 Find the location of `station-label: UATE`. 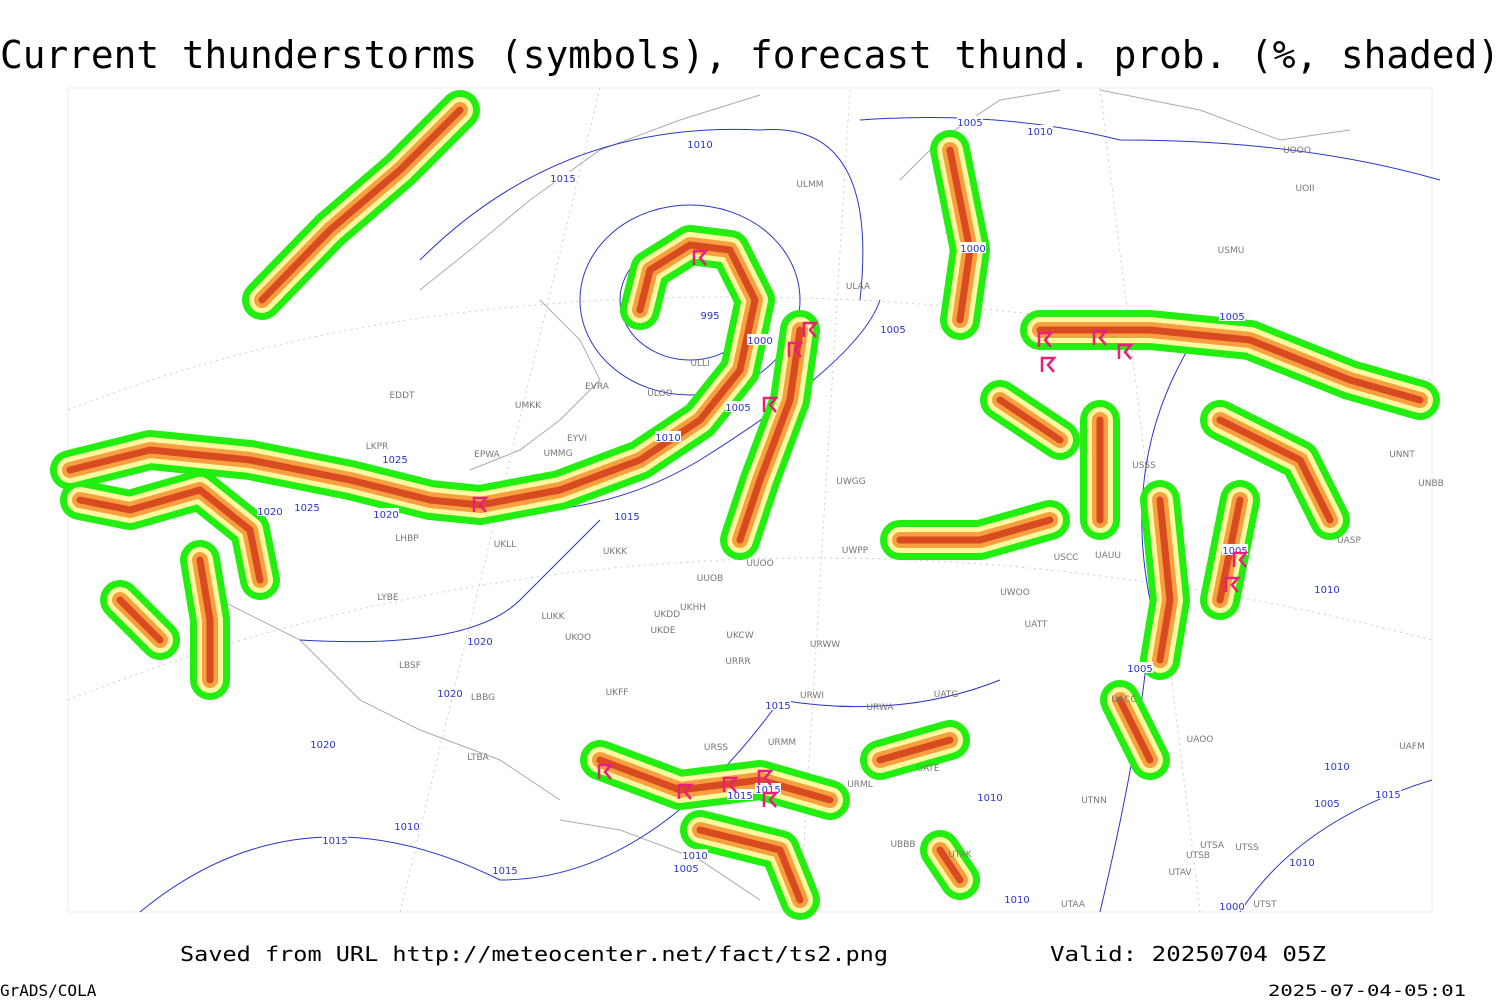

station-label: UATE is located at coordinates (928, 769).